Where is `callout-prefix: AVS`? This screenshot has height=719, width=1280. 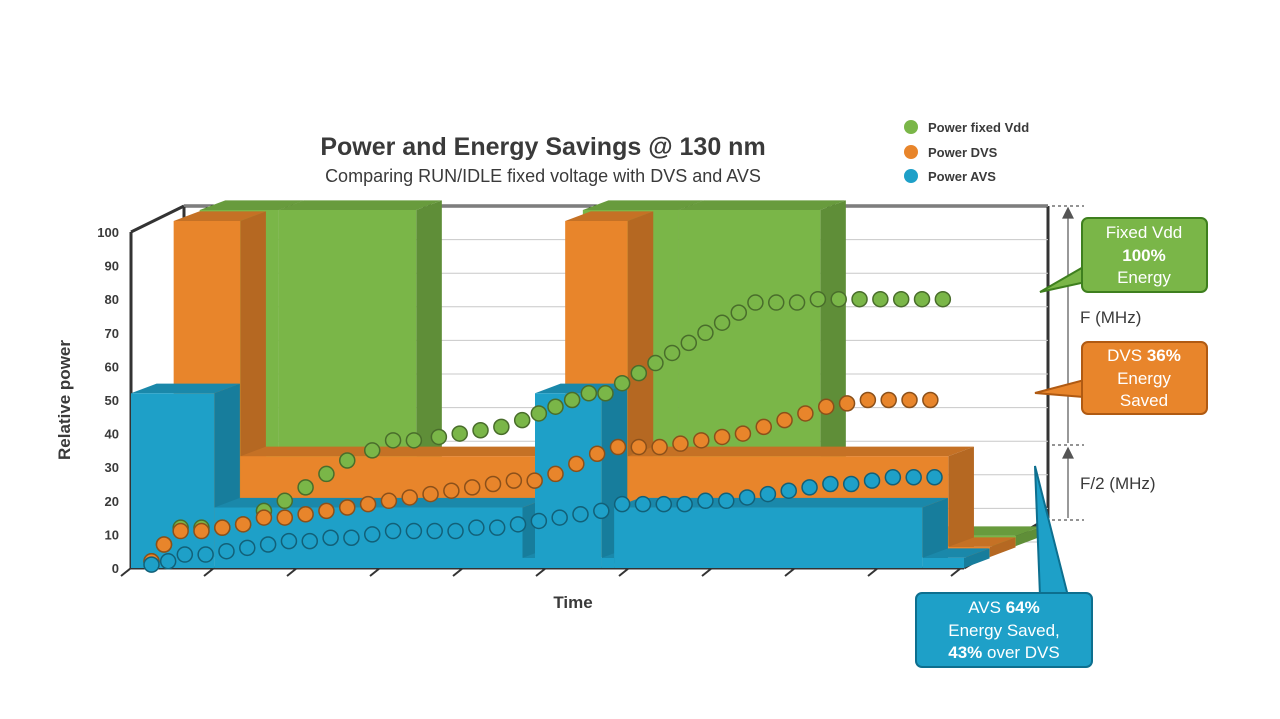
callout-prefix: AVS is located at coordinates (986, 607).